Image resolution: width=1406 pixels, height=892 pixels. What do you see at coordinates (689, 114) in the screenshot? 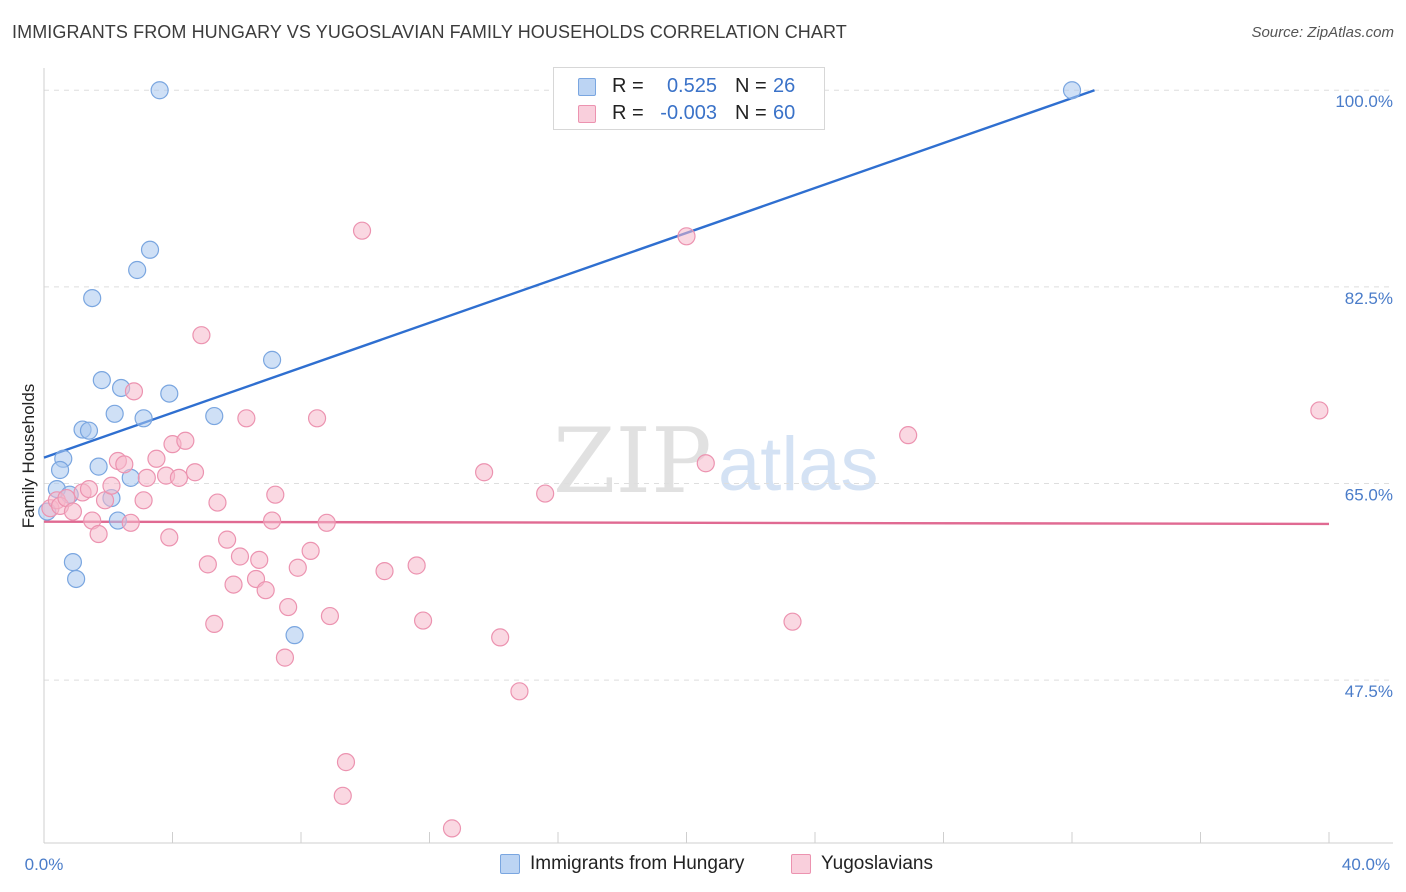
I see `stats-row-yugoslavians: R = -0.003 N = 60` at bounding box center [689, 114].